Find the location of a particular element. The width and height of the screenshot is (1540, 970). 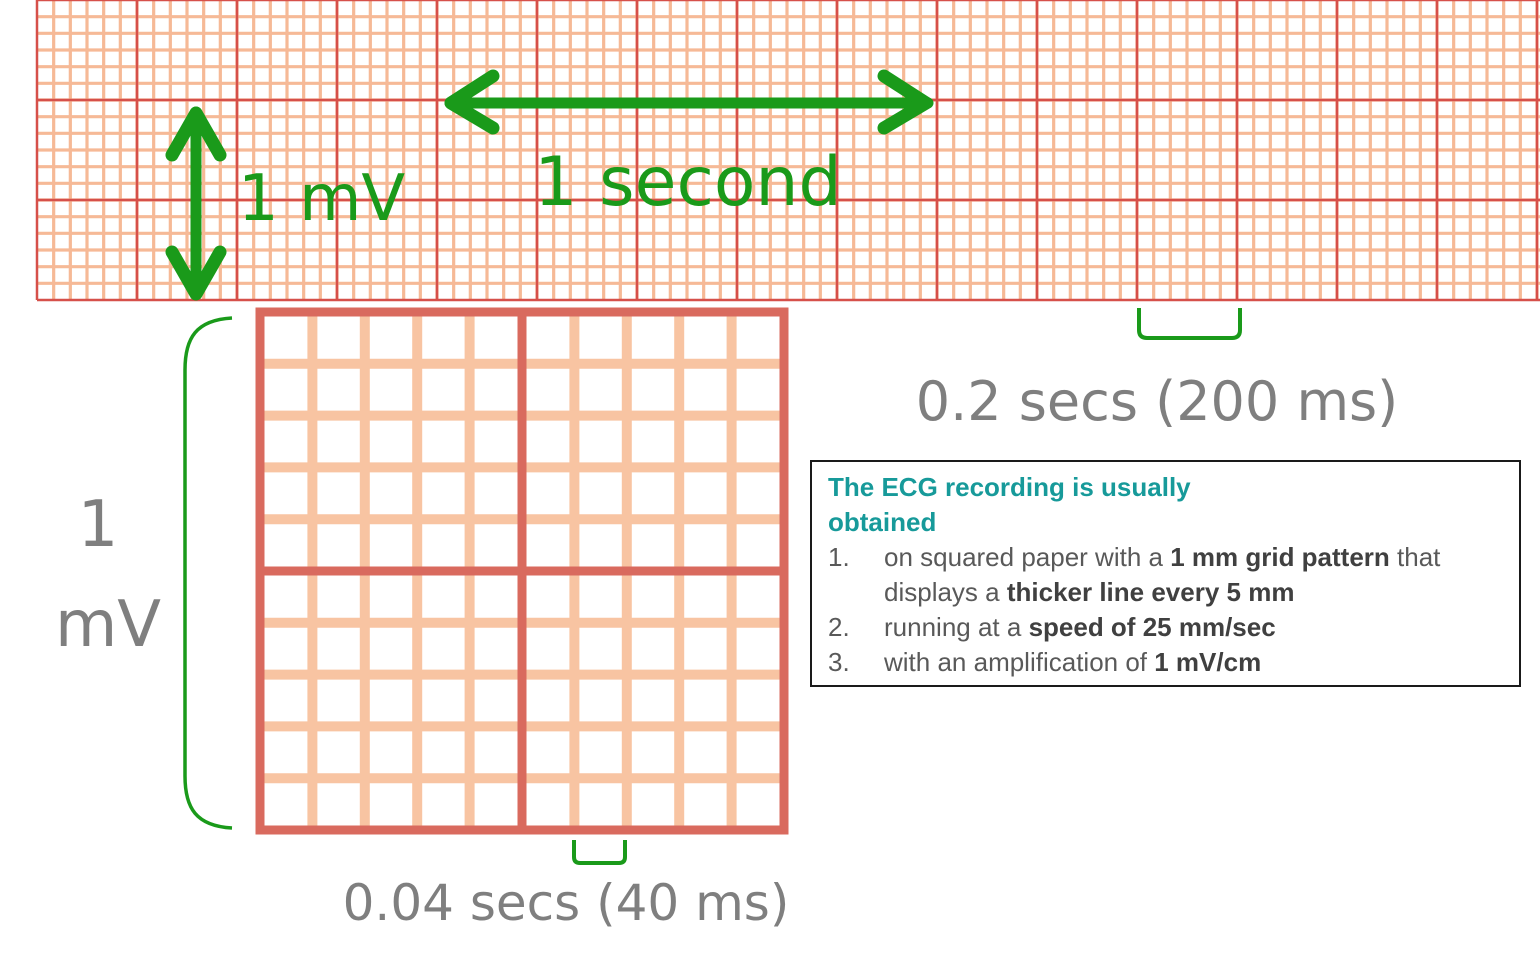

double-arrow-vertical-icon is located at coordinates (196, 203).